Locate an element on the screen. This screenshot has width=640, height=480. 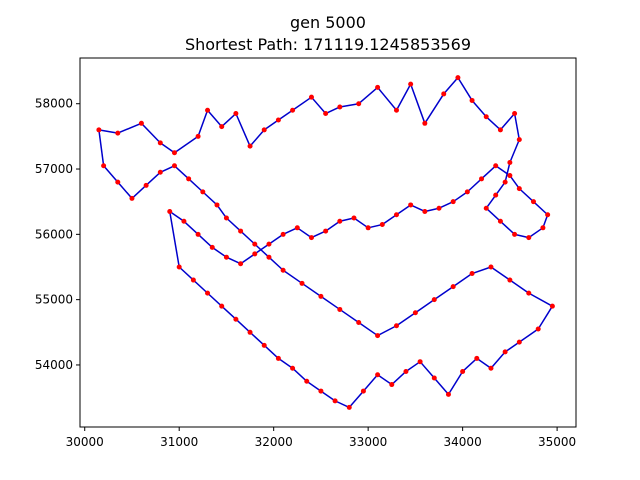
x-tick-label: 30000 is located at coordinates (85, 442).